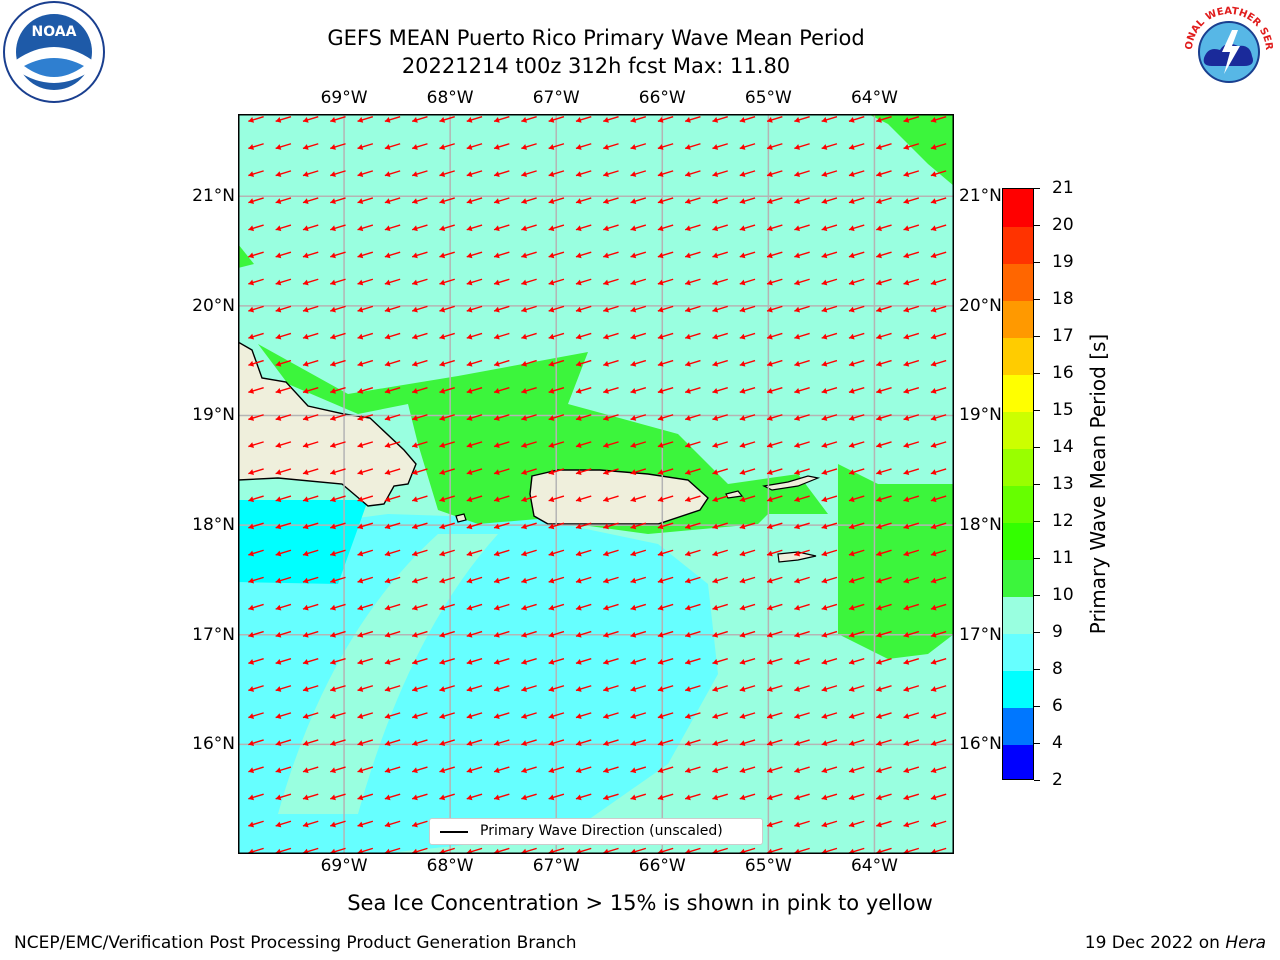 The image size is (1280, 960). I want to click on latitude-label: 17°N, so click(980, 634).